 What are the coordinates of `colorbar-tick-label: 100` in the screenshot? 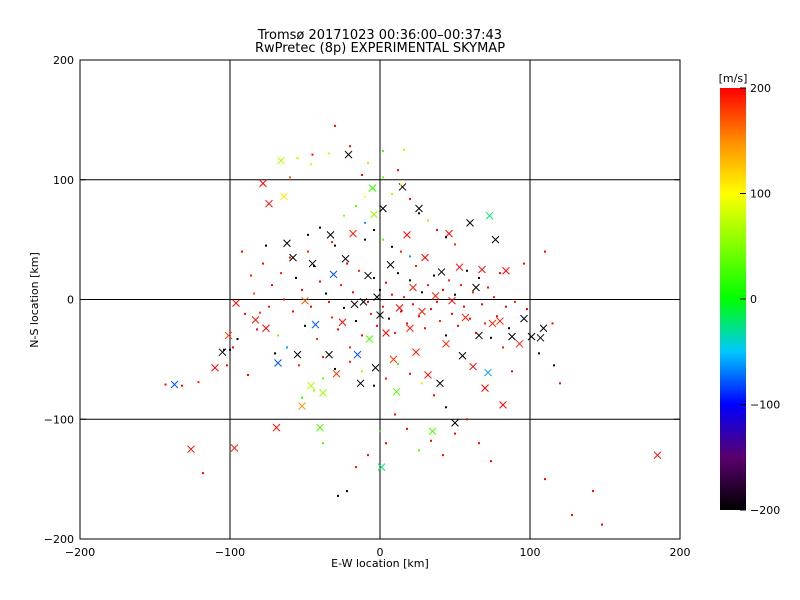 It's located at (760, 194).